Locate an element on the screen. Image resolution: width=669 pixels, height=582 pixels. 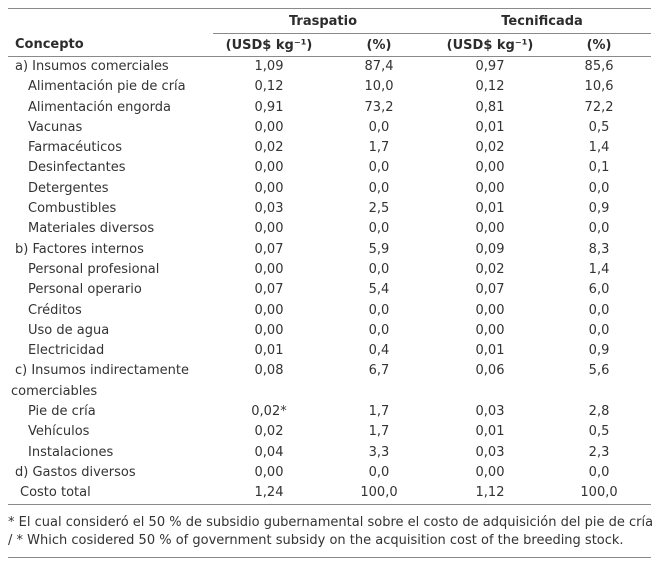
row-value: 100,0 is located at coordinates (599, 494).